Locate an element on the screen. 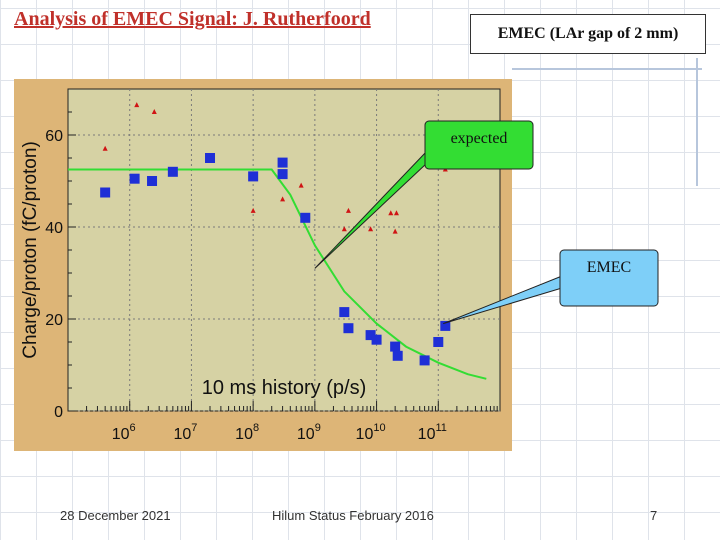  decorative-line-vertical is located at coordinates (697, 122).